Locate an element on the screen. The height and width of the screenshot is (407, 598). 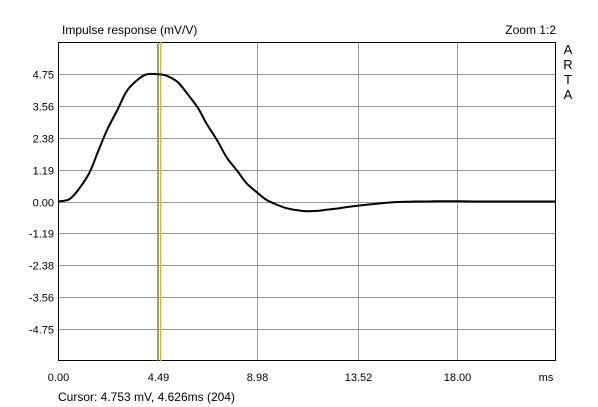
brand-letter: R is located at coordinates (568, 64).